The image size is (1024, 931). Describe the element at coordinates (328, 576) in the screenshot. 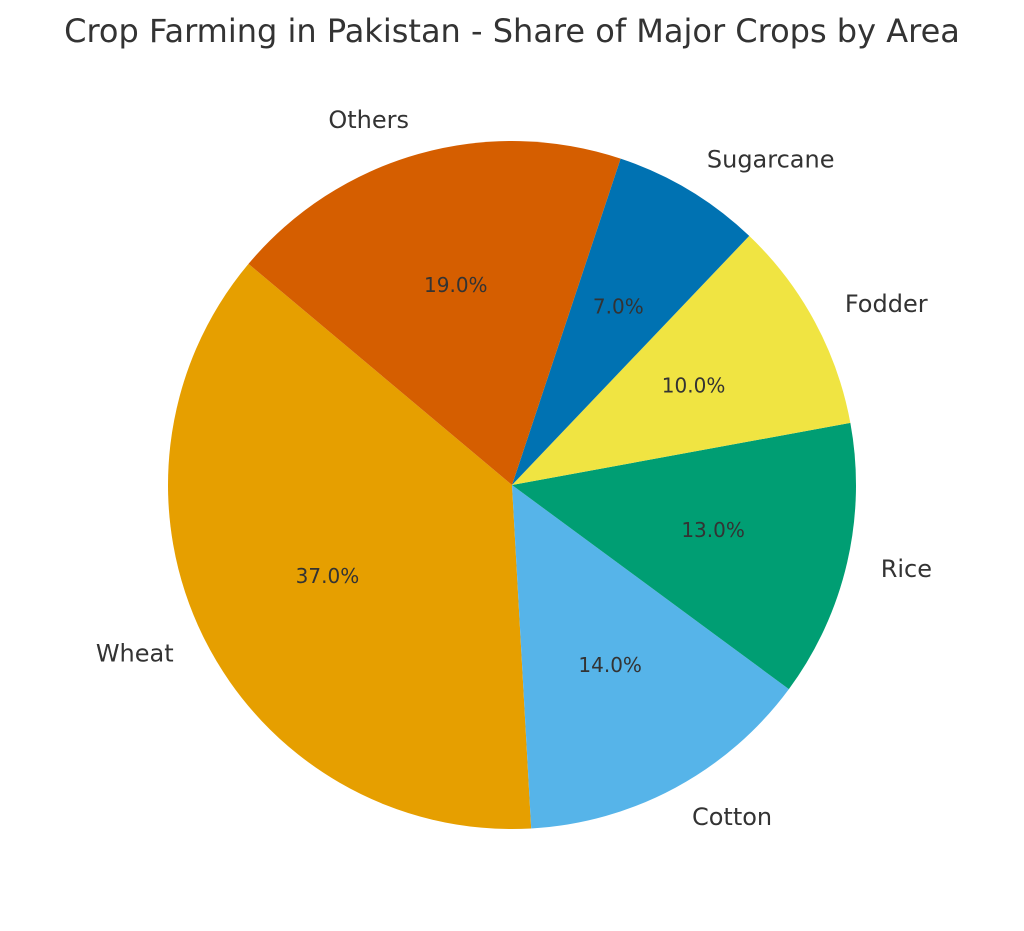

I see `slice-percent-wheat: 37.0%` at that location.